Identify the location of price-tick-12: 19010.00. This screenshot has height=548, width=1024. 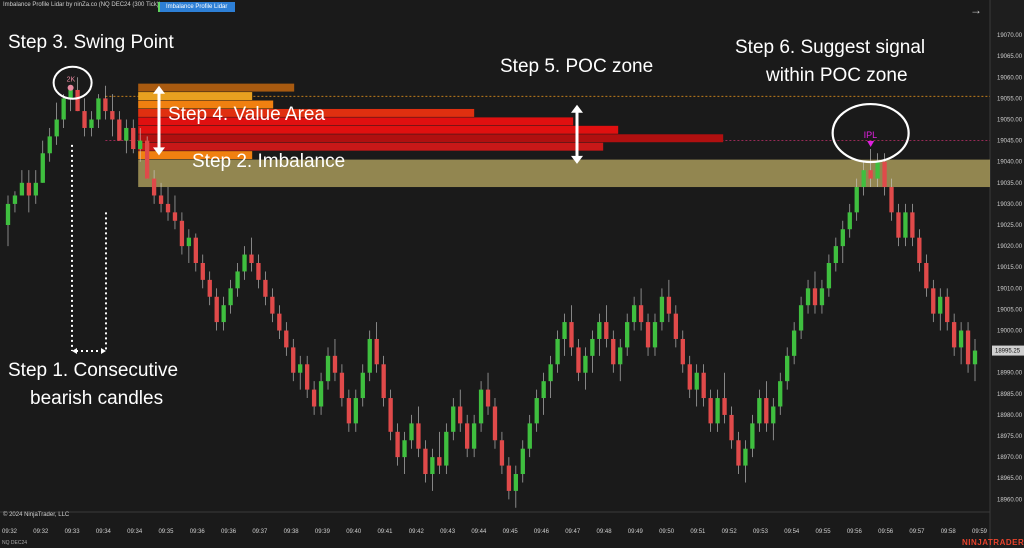
(1010, 289).